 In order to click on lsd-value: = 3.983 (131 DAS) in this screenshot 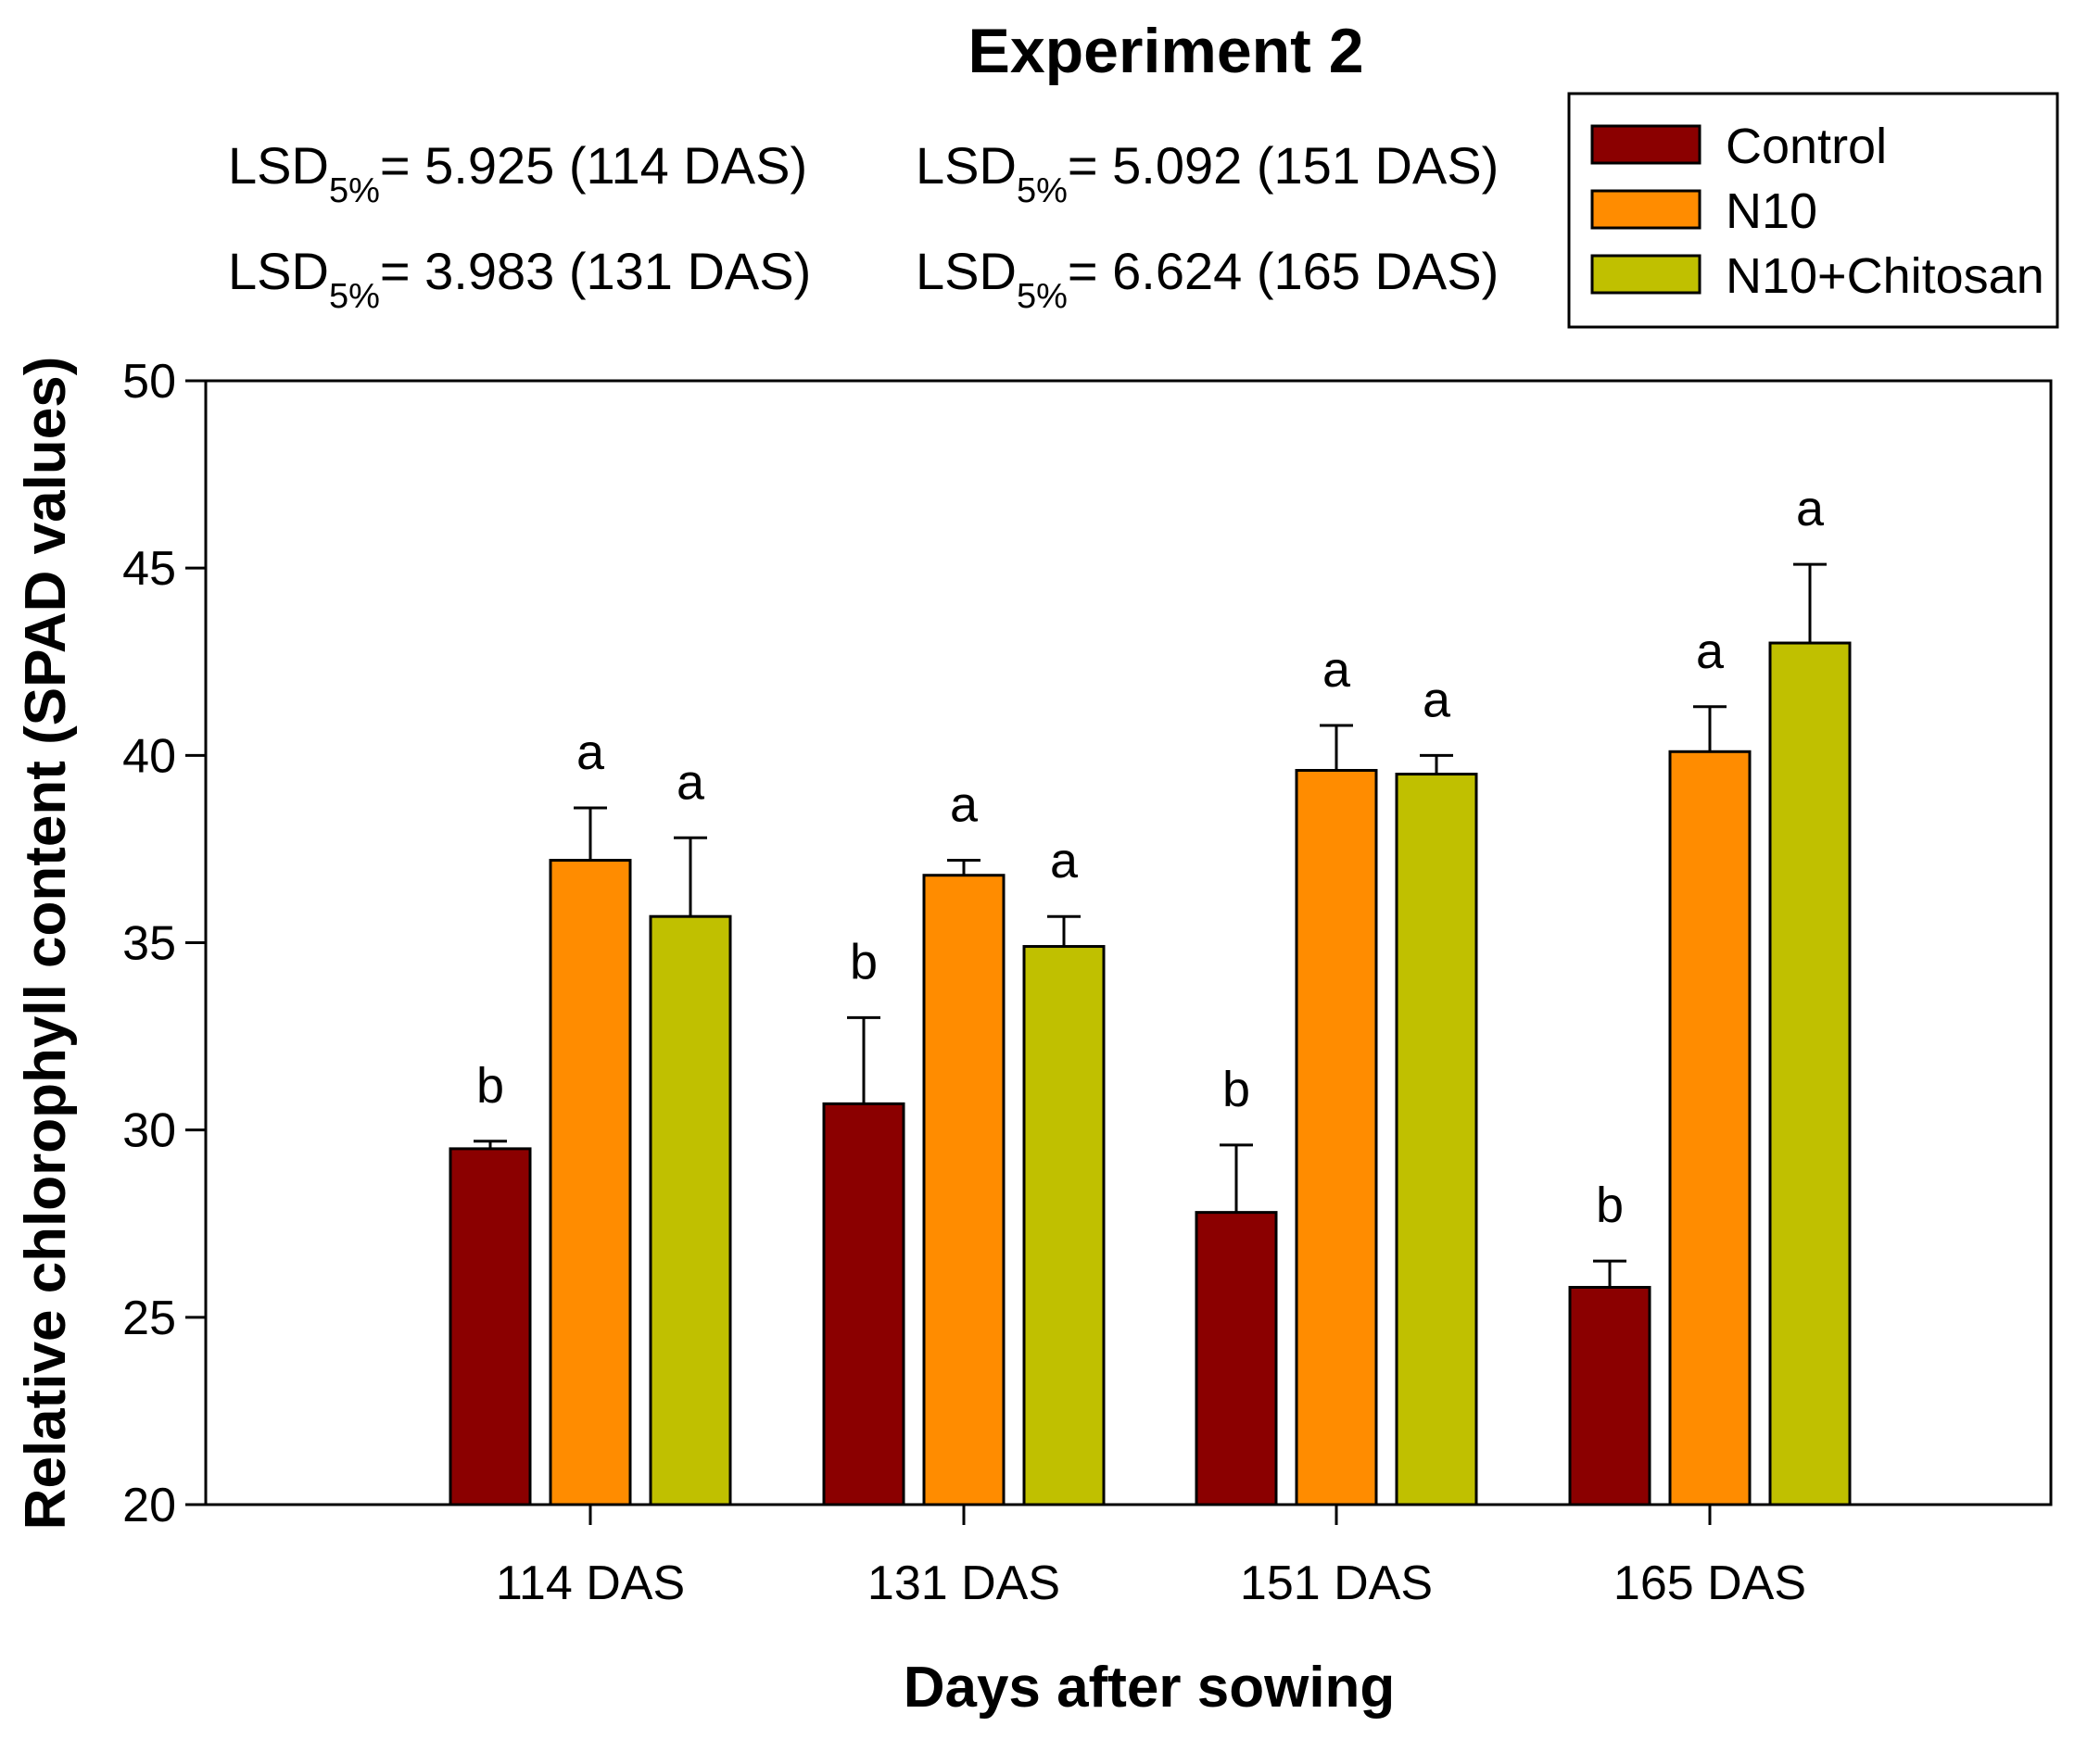, I will do `click(595, 271)`.